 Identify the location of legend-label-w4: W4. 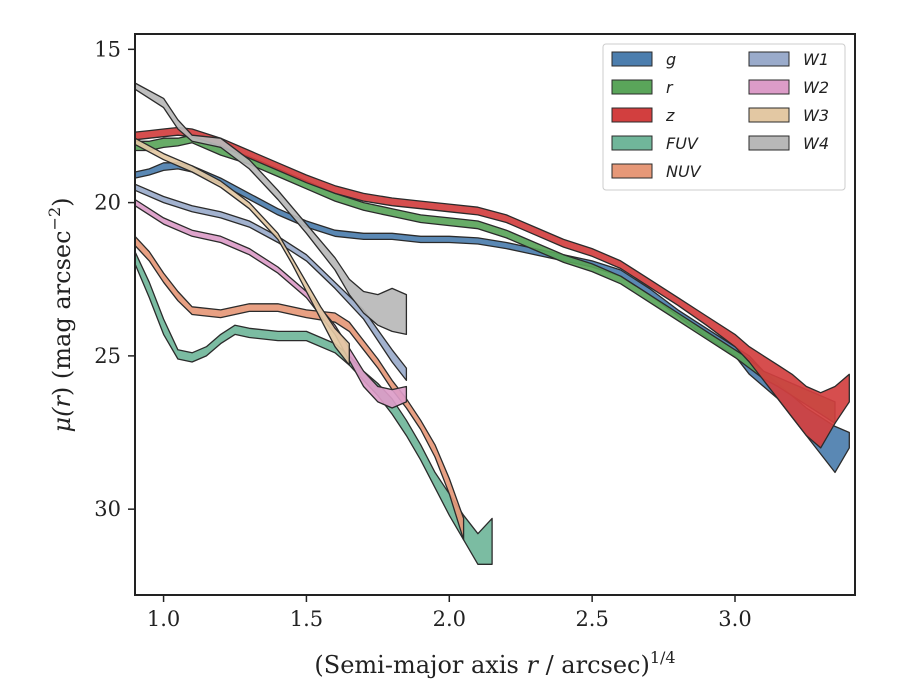
(816, 143).